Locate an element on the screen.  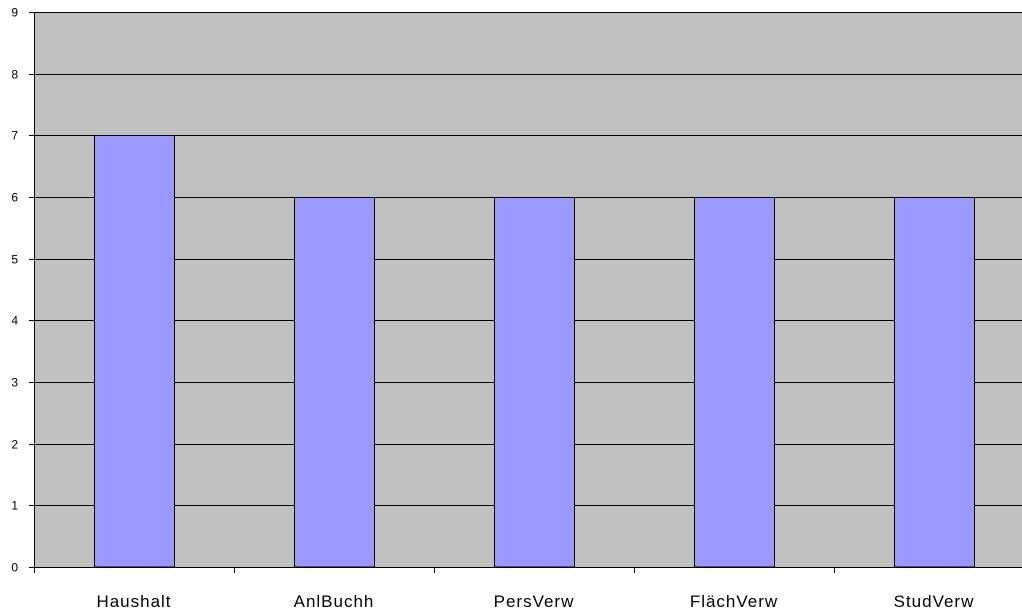
y-tick-label-6: 6 is located at coordinates (14, 198).